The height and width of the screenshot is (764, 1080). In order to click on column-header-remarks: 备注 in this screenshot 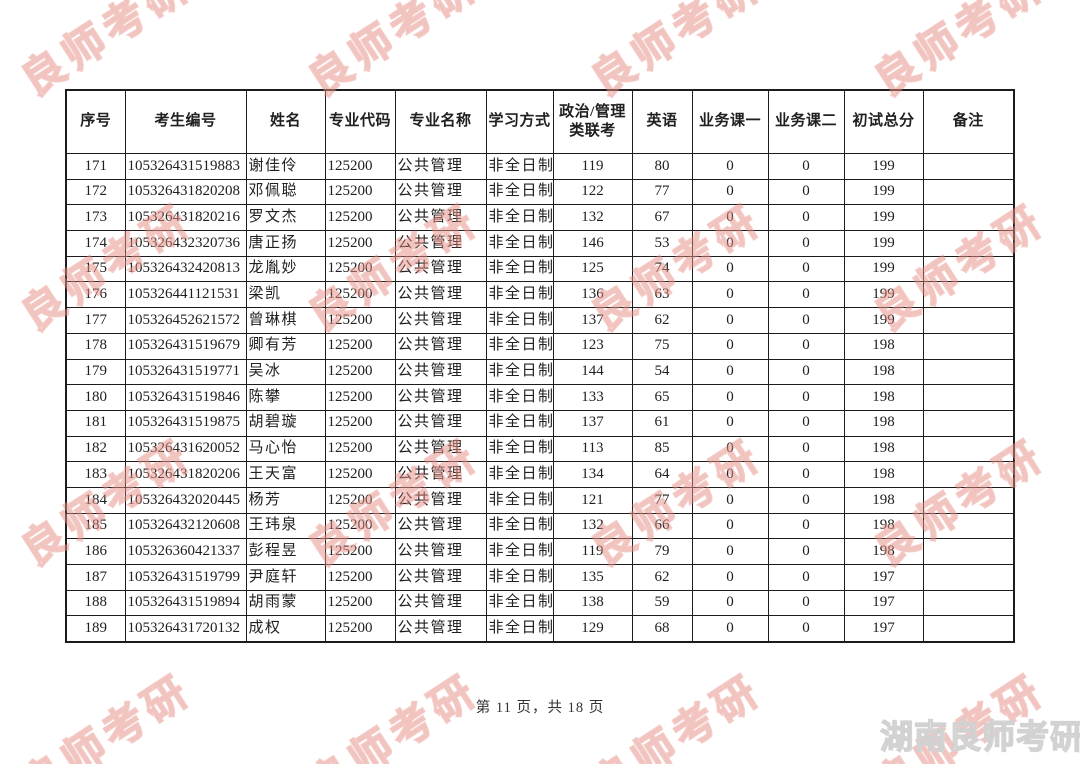, I will do `click(968, 121)`.